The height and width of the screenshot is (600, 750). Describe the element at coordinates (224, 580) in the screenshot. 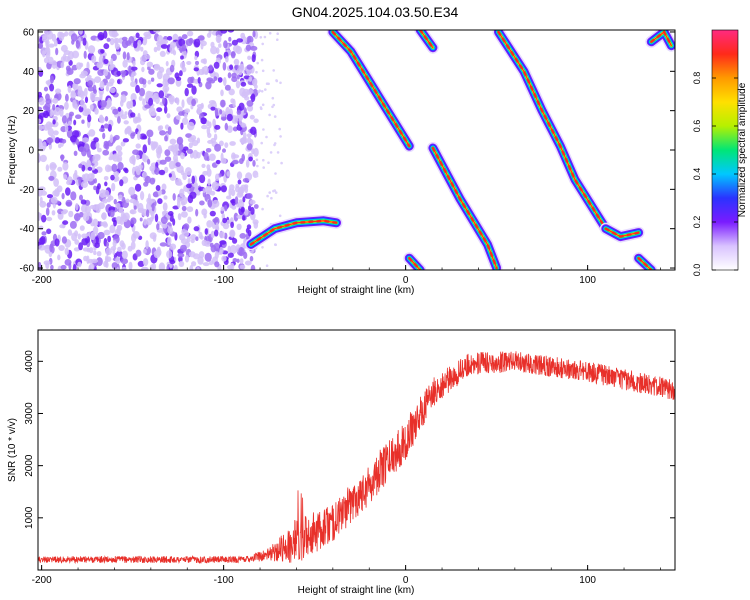

I see `x-tick-label: -100` at that location.